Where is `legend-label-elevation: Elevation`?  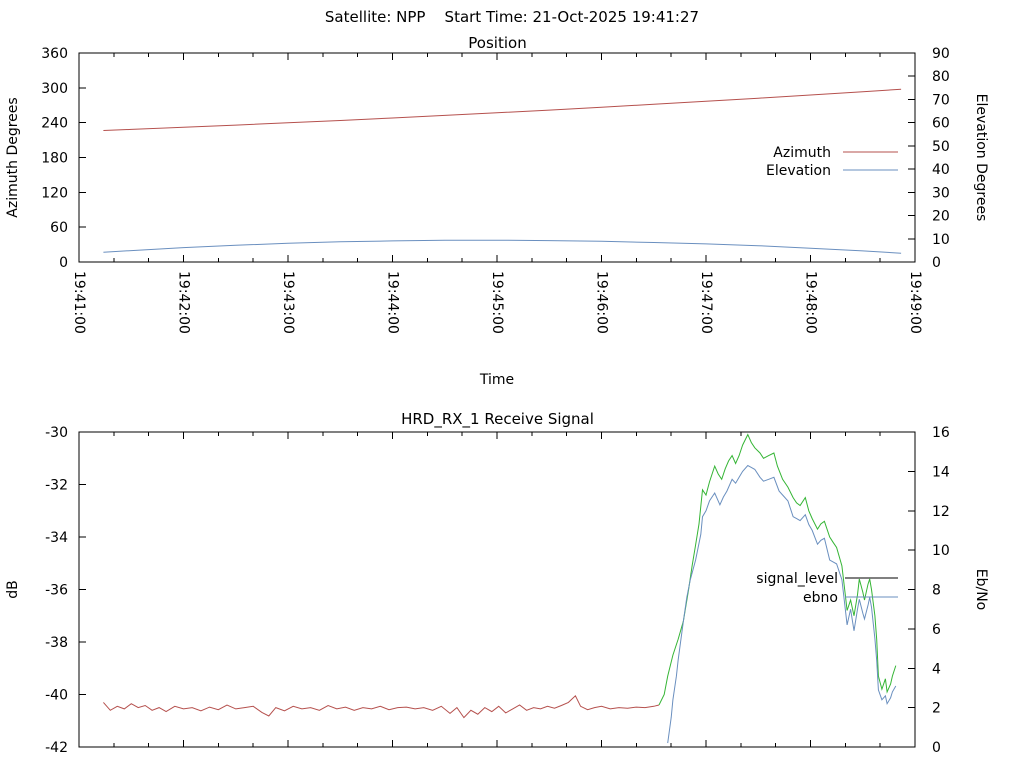 legend-label-elevation: Elevation is located at coordinates (798, 171).